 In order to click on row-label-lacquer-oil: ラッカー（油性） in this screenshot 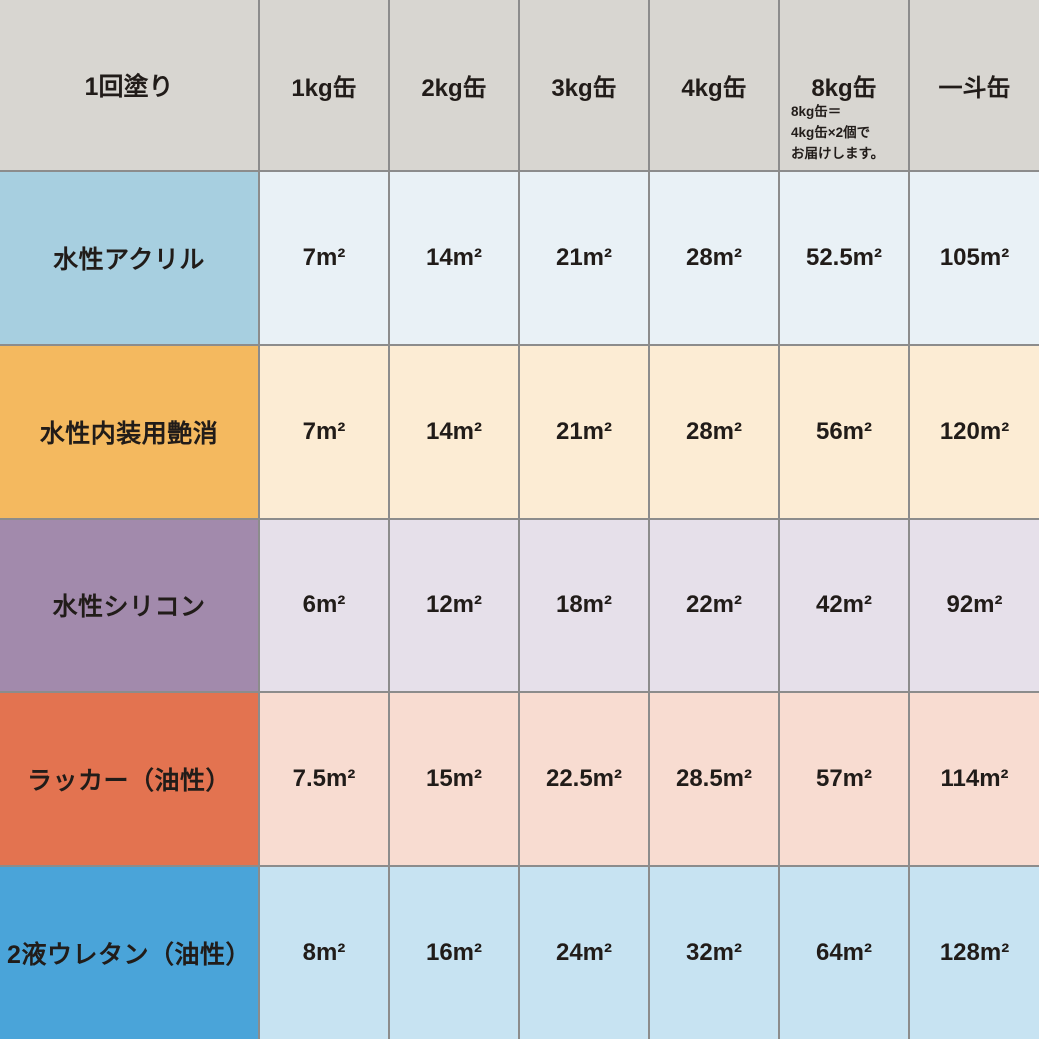, I will do `click(129, 779)`.